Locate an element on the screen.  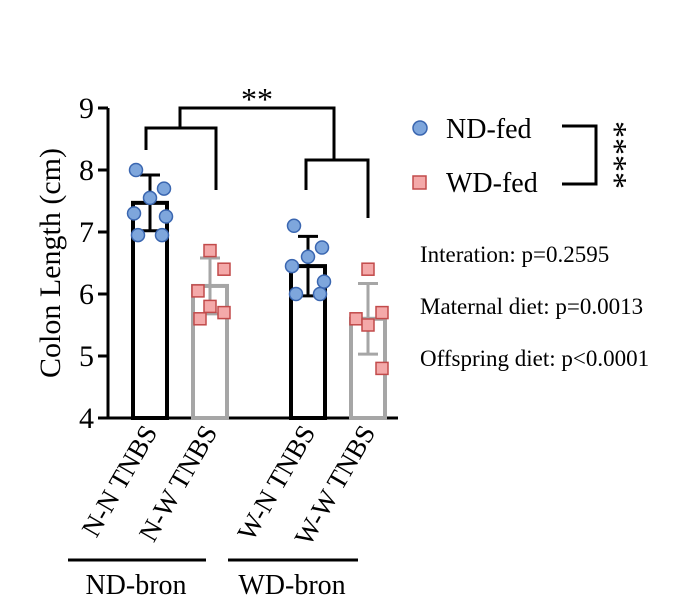
y-tick-label: 9 is located at coordinates (86, 108).